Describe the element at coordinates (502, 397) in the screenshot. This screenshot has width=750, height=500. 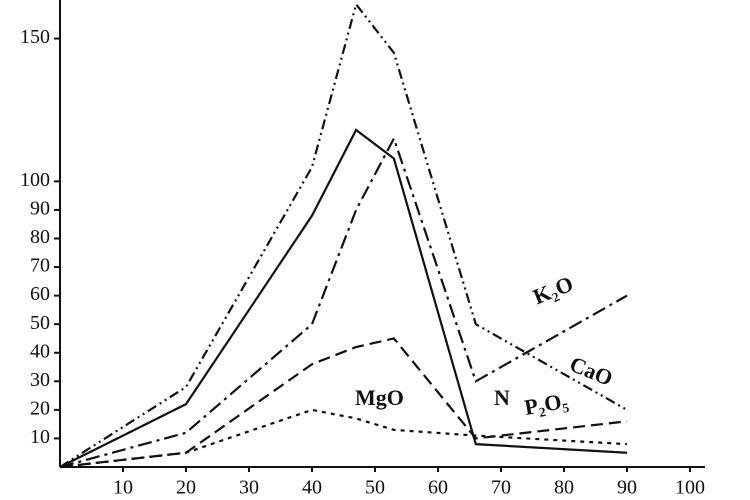
I see `series-label: N` at that location.